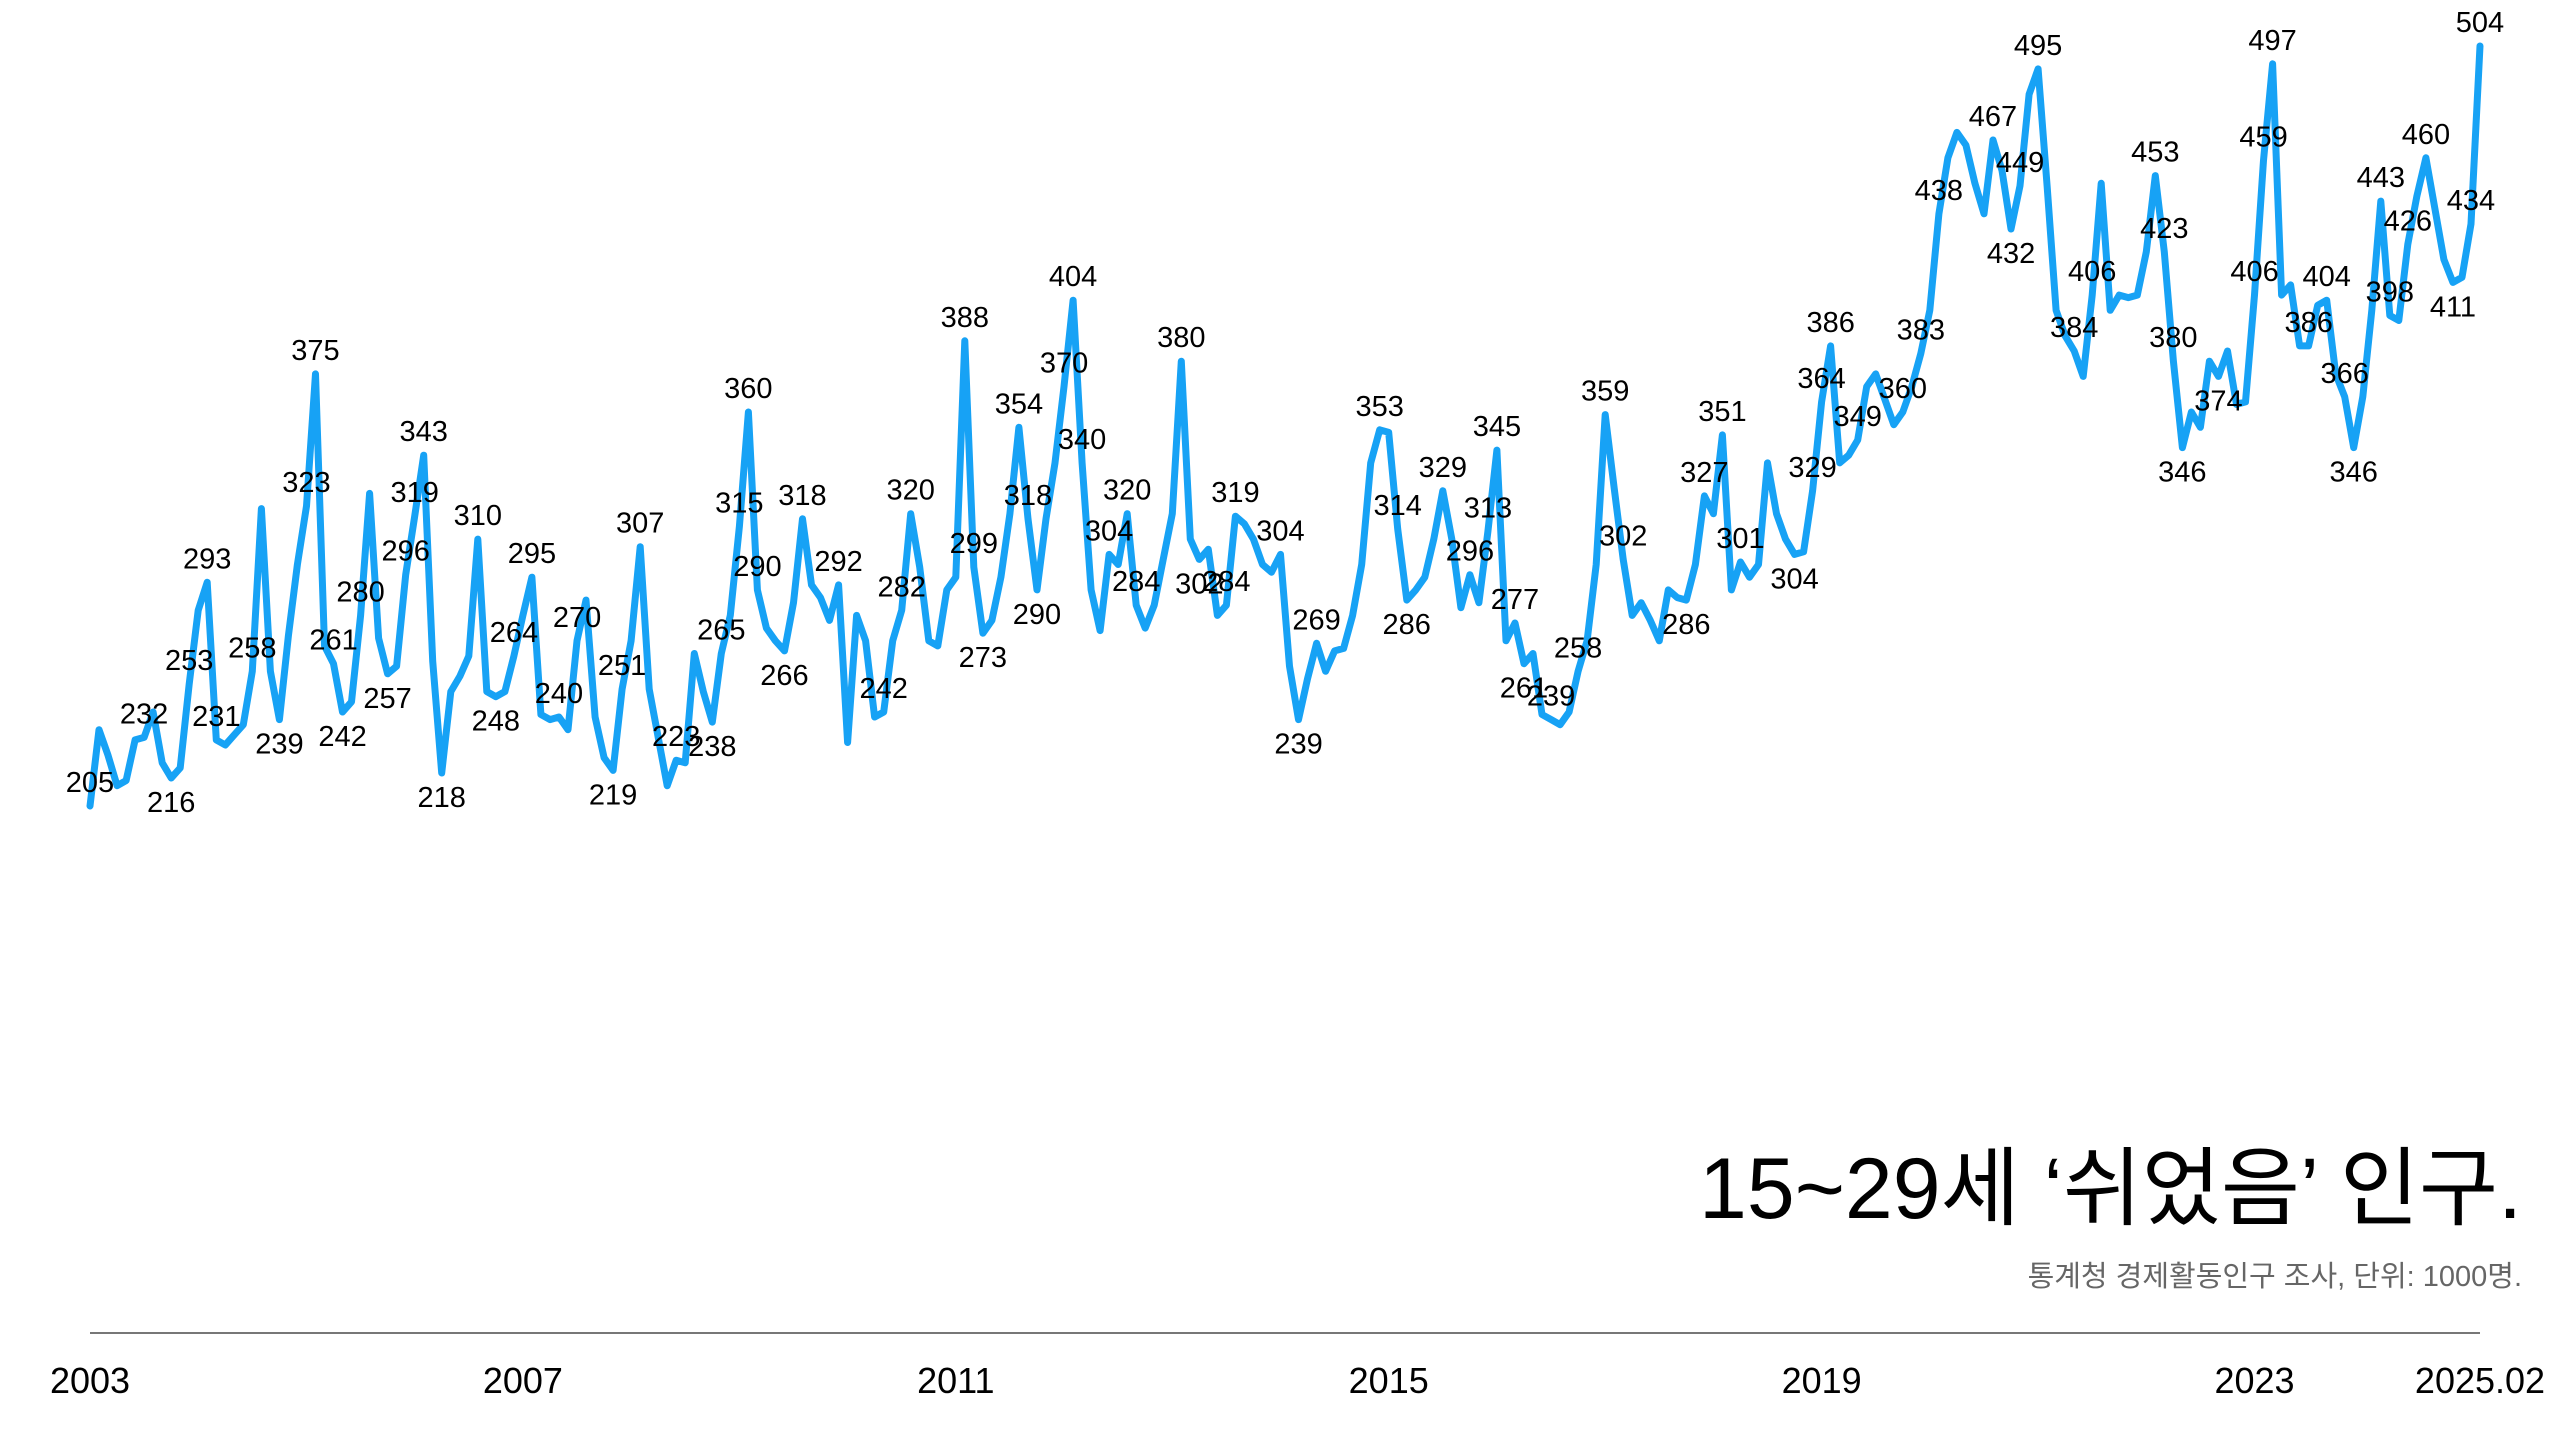 The width and height of the screenshot is (2556, 1430). I want to click on value-label: 296, so click(1470, 552).